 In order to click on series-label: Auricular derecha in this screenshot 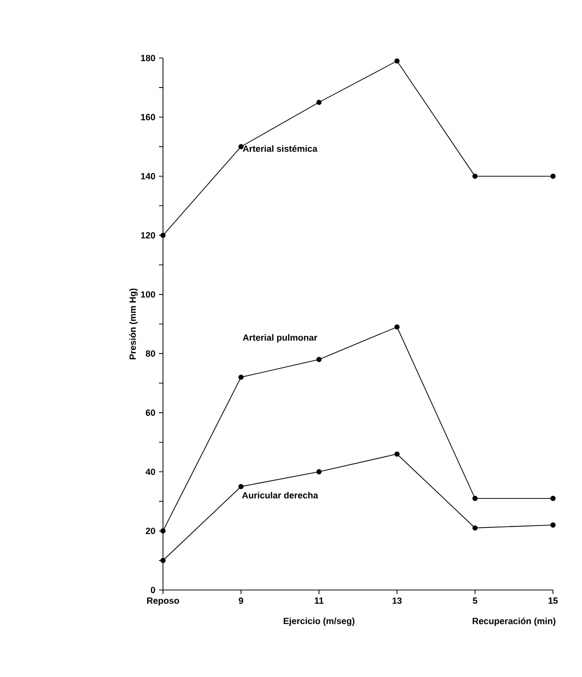, I will do `click(280, 495)`.